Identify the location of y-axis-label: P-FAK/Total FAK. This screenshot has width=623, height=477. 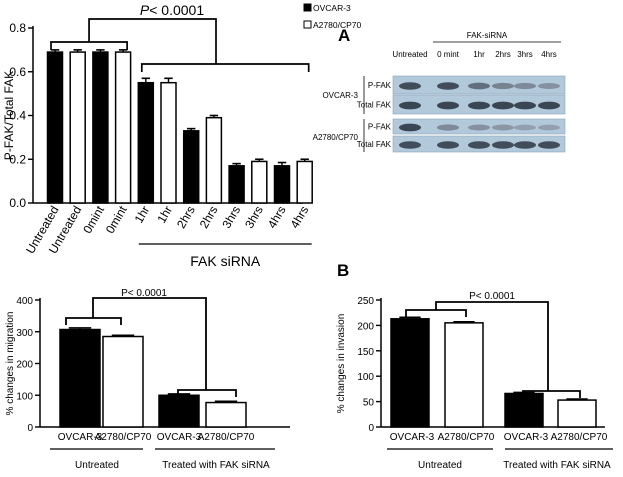
(9, 115).